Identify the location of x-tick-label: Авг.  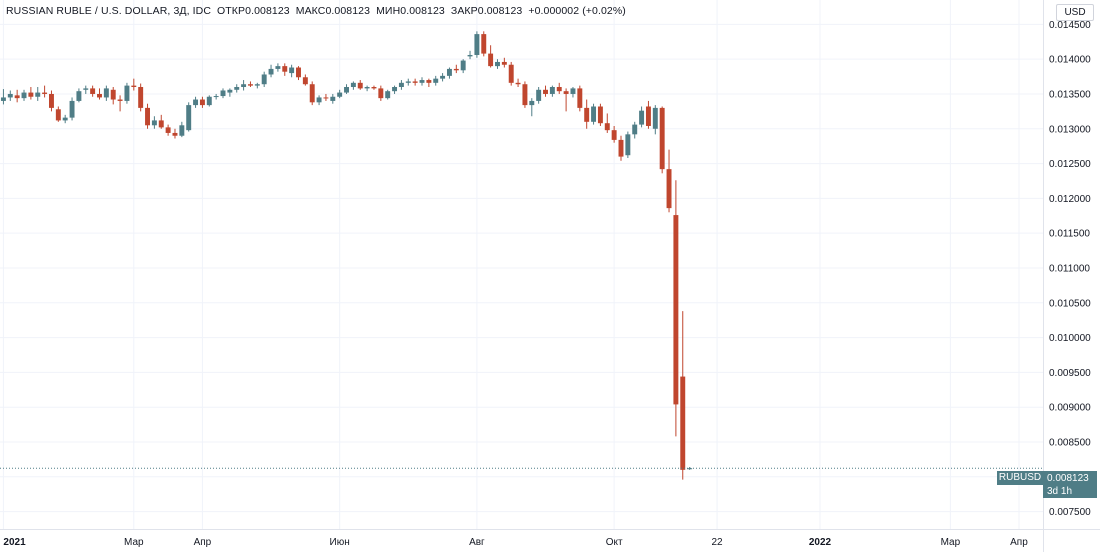
(477, 542).